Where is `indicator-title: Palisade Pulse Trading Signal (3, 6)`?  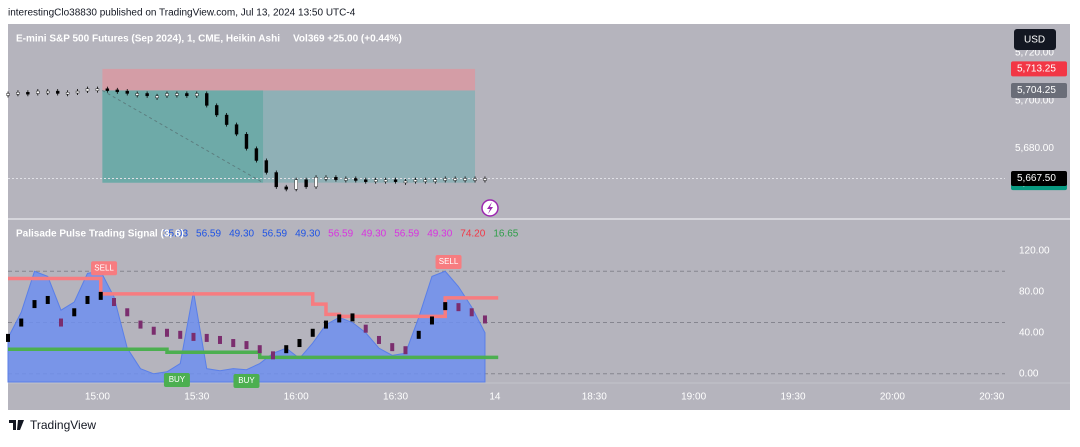 indicator-title: Palisade Pulse Trading Signal (3, 6) is located at coordinates (100, 234).